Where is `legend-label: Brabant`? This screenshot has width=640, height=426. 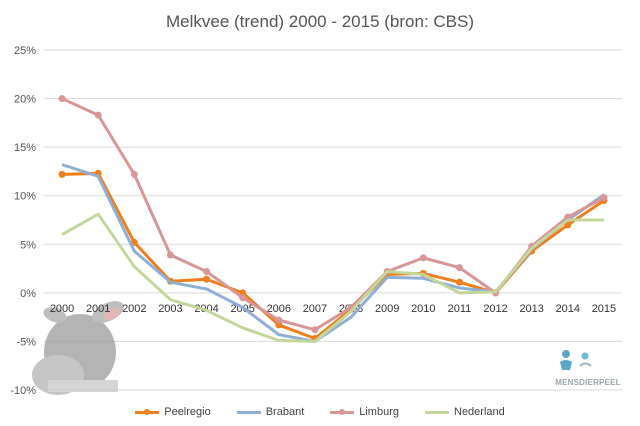
legend-label: Brabant is located at coordinates (285, 412).